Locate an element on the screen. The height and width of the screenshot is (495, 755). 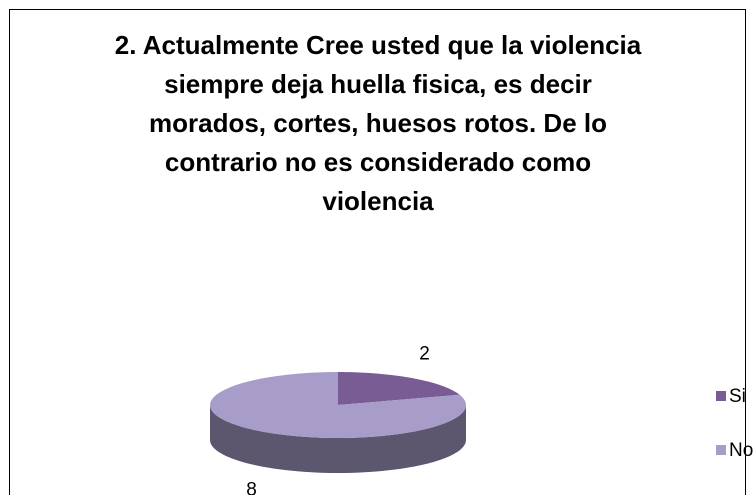
data-label: 2 is located at coordinates (424, 353).